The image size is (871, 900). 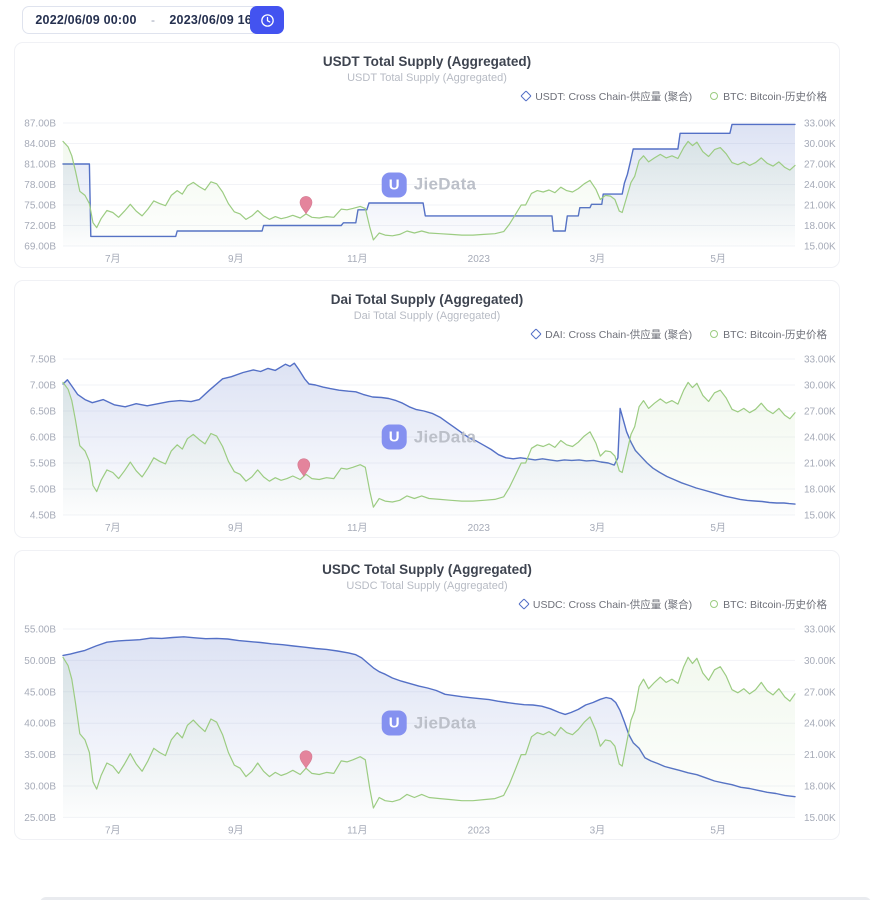 What do you see at coordinates (40, 165) in the screenshot?
I see `left-axis-tick: 81.00B` at bounding box center [40, 165].